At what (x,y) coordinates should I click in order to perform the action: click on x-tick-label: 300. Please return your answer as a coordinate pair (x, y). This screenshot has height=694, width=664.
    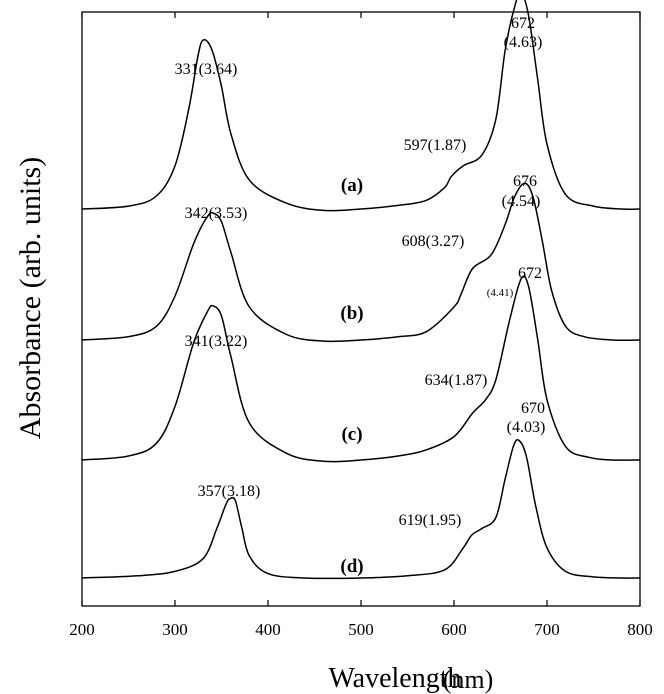
    Looking at the image, I should click on (175, 629).